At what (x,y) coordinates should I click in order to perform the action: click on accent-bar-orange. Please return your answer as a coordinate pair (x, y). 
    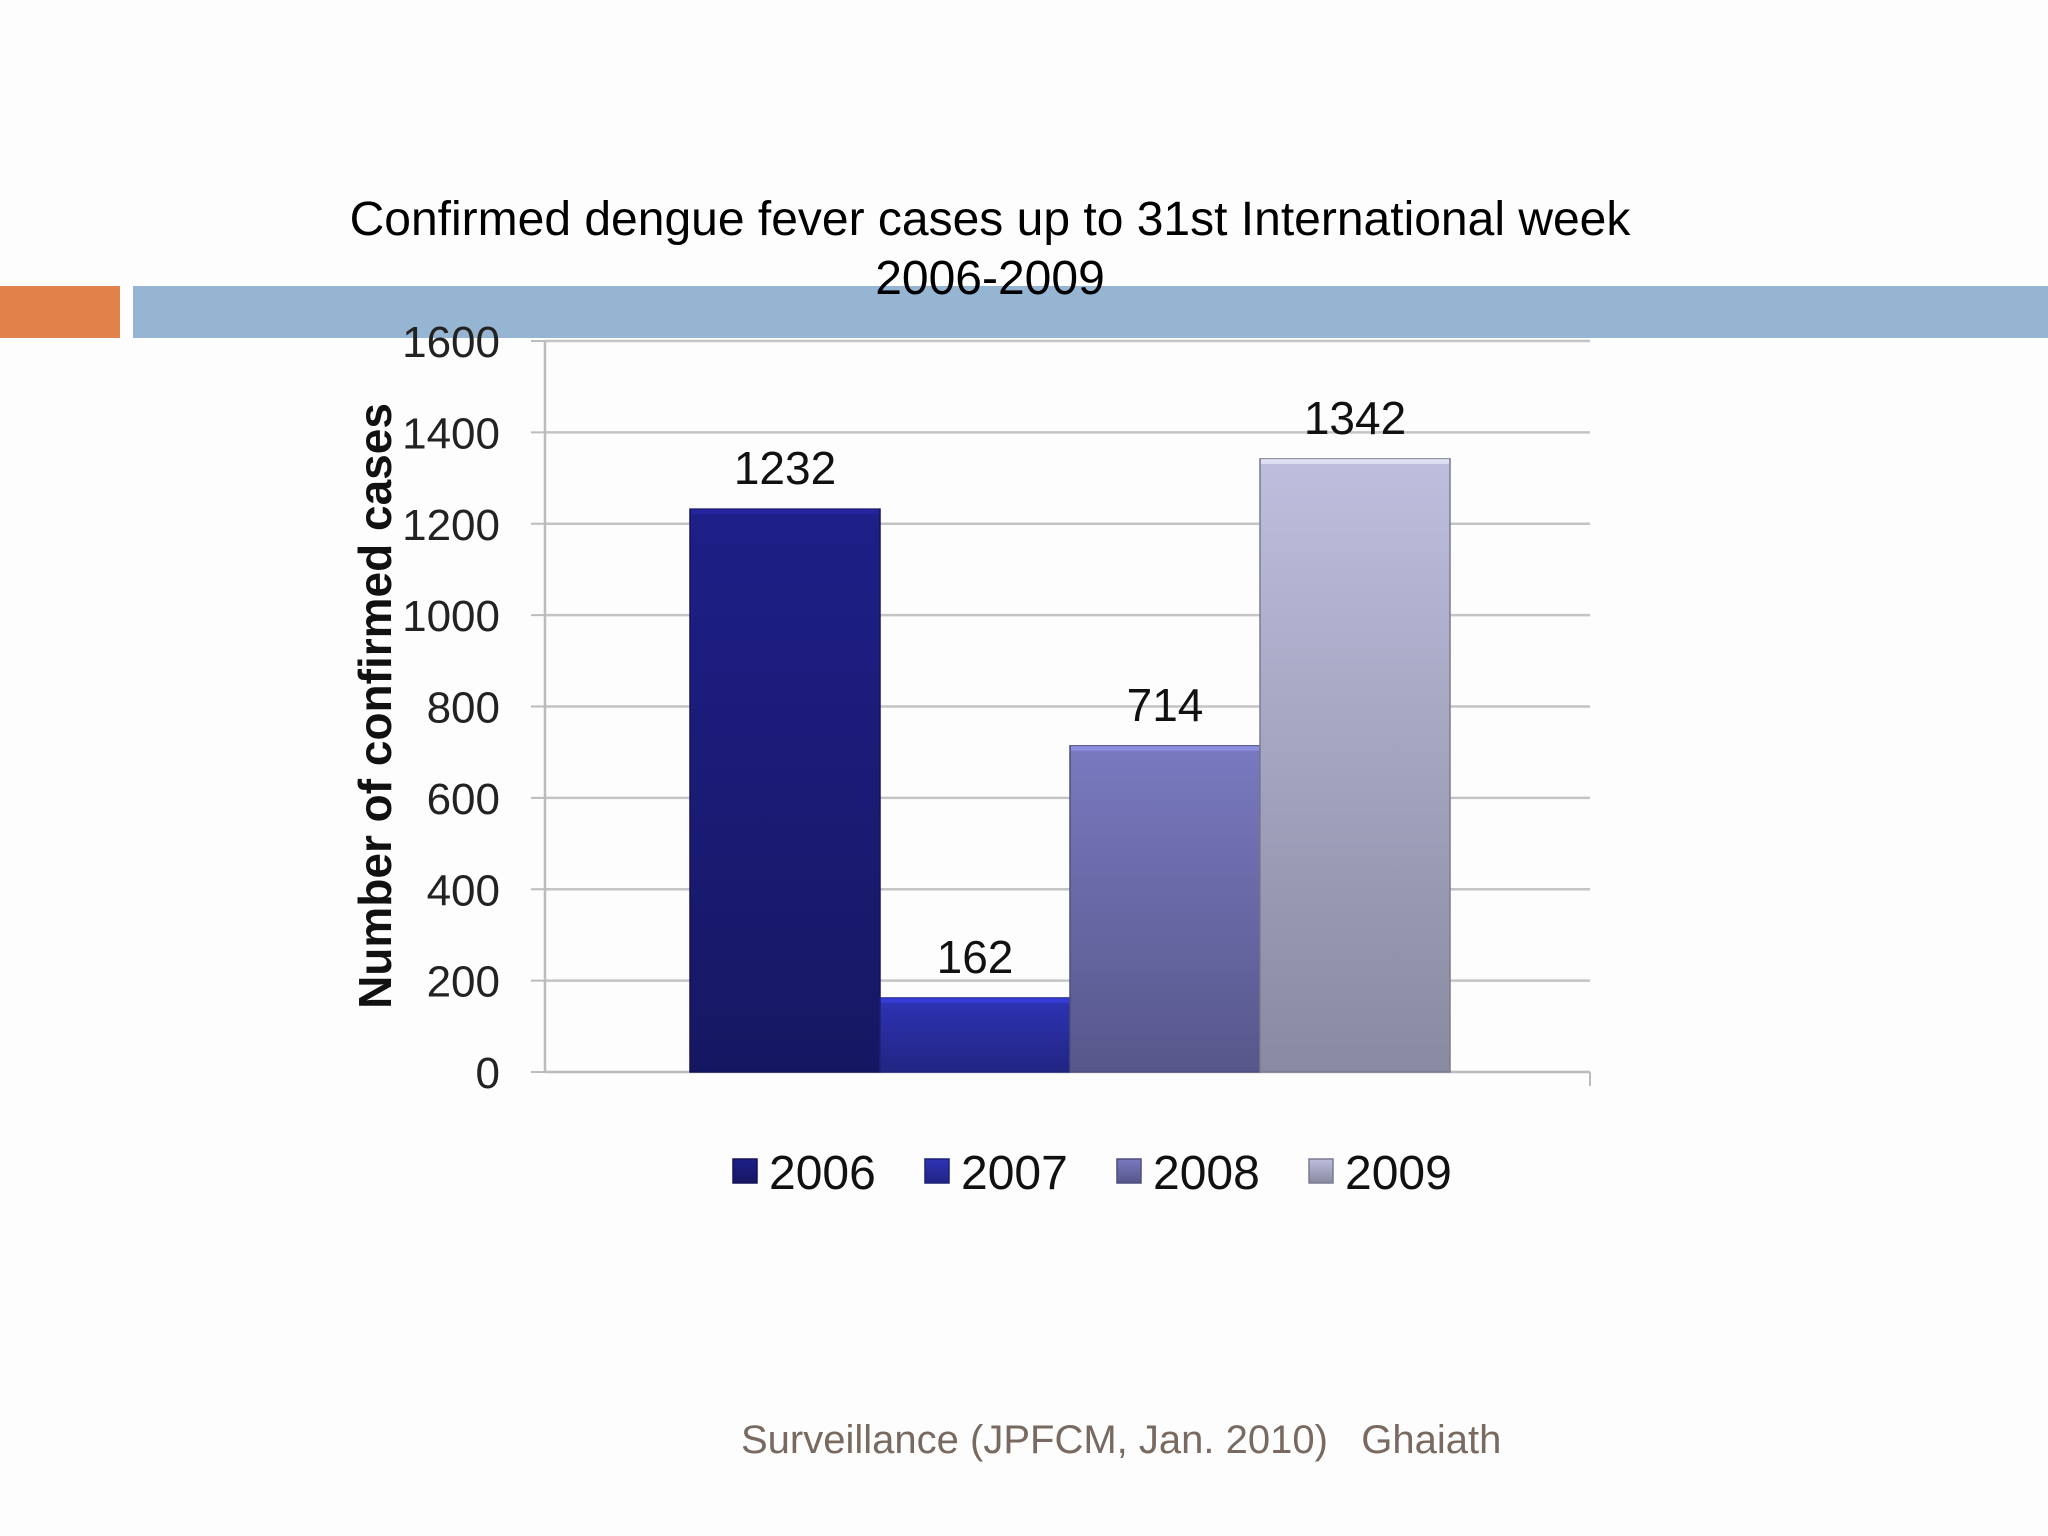
    Looking at the image, I should click on (60, 312).